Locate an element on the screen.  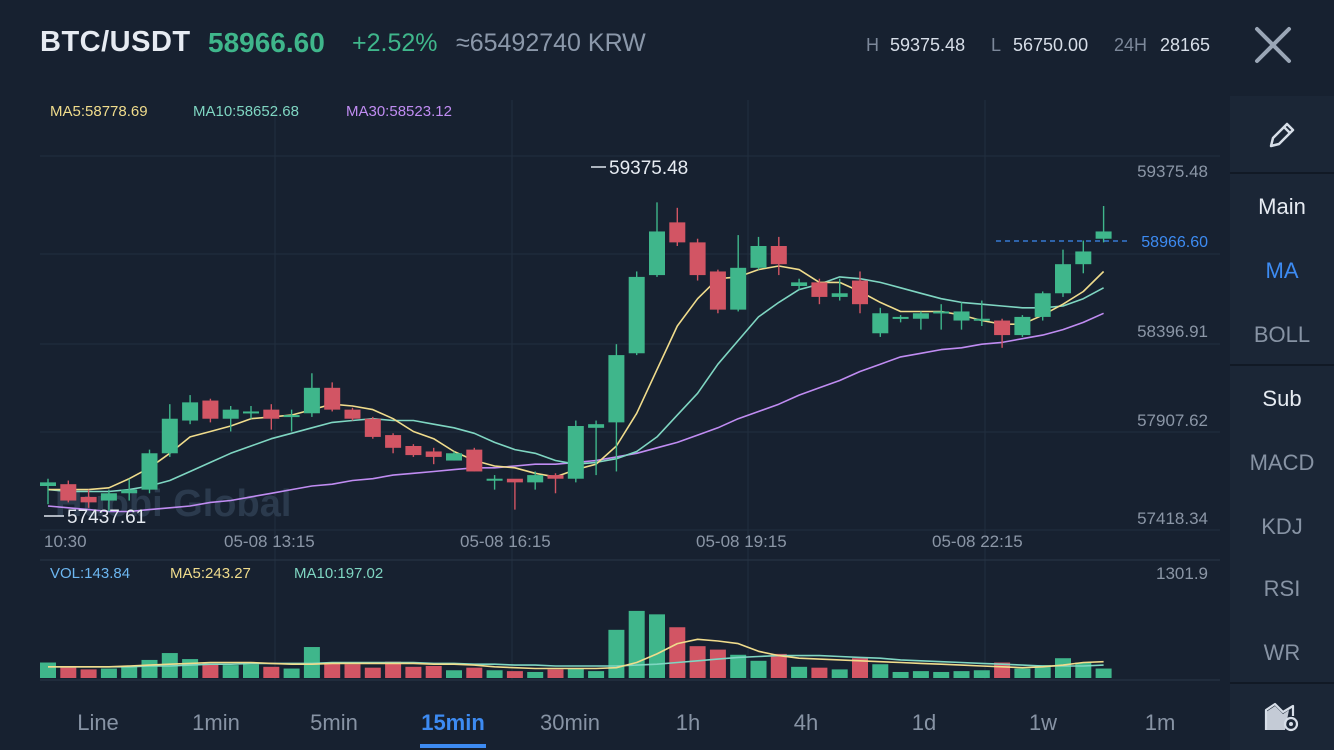
indicator-panel: Main MA BOLL Sub MACD KDJ RSI WR is located at coordinates (1282, 423).